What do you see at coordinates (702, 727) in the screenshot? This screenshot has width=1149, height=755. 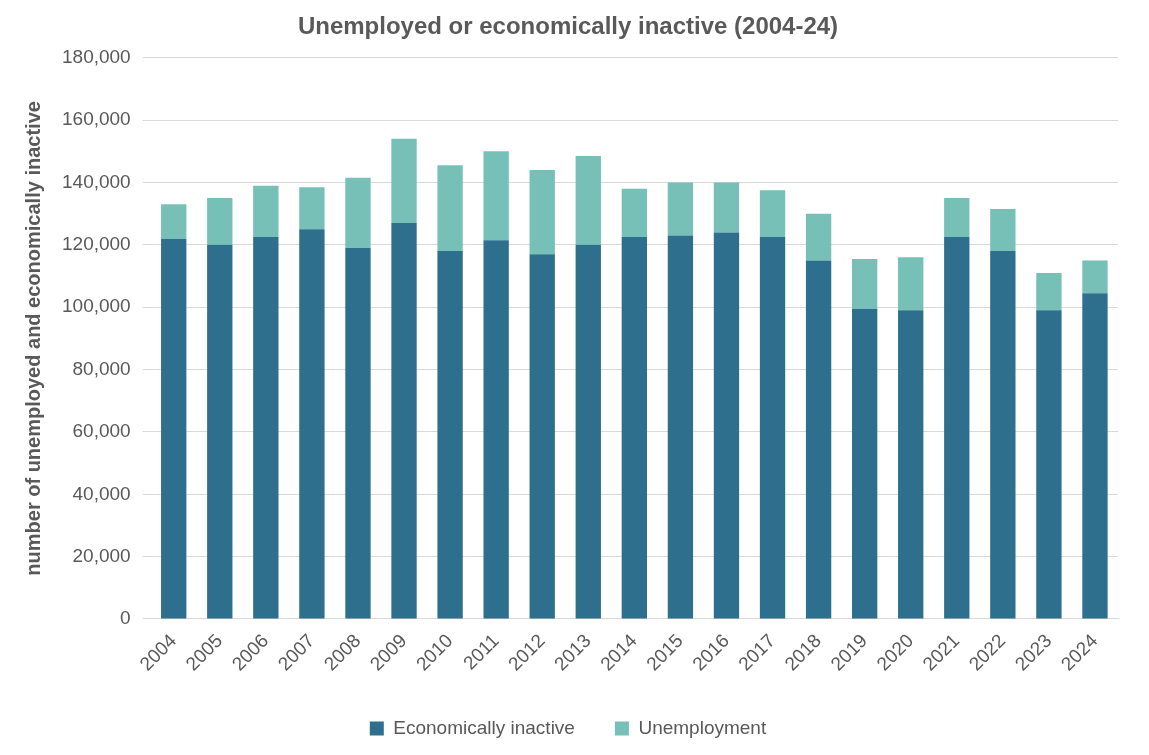 I see `legend-label: Unemployment` at bounding box center [702, 727].